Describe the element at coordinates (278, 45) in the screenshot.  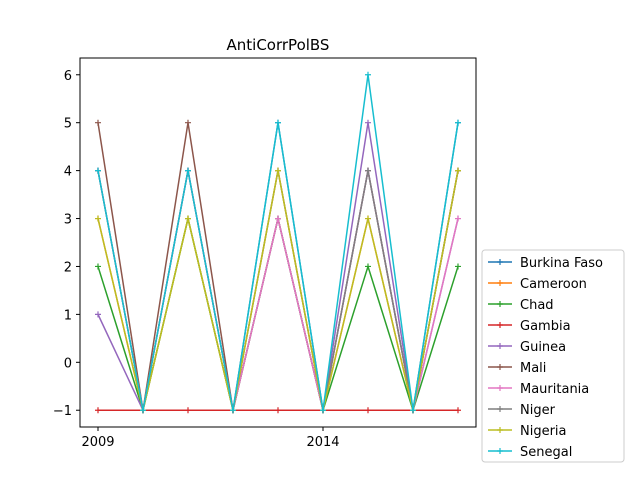
I see `chart-title: AntiCorrPolBS` at that location.